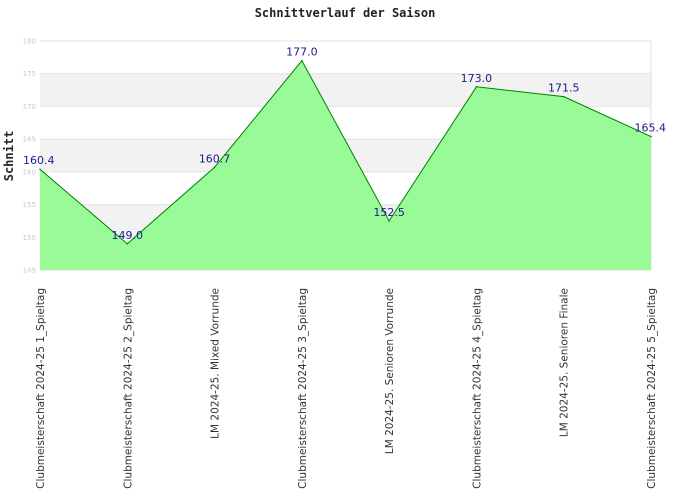 The height and width of the screenshot is (500, 690). I want to click on y-tick-label: 150, so click(29, 238).